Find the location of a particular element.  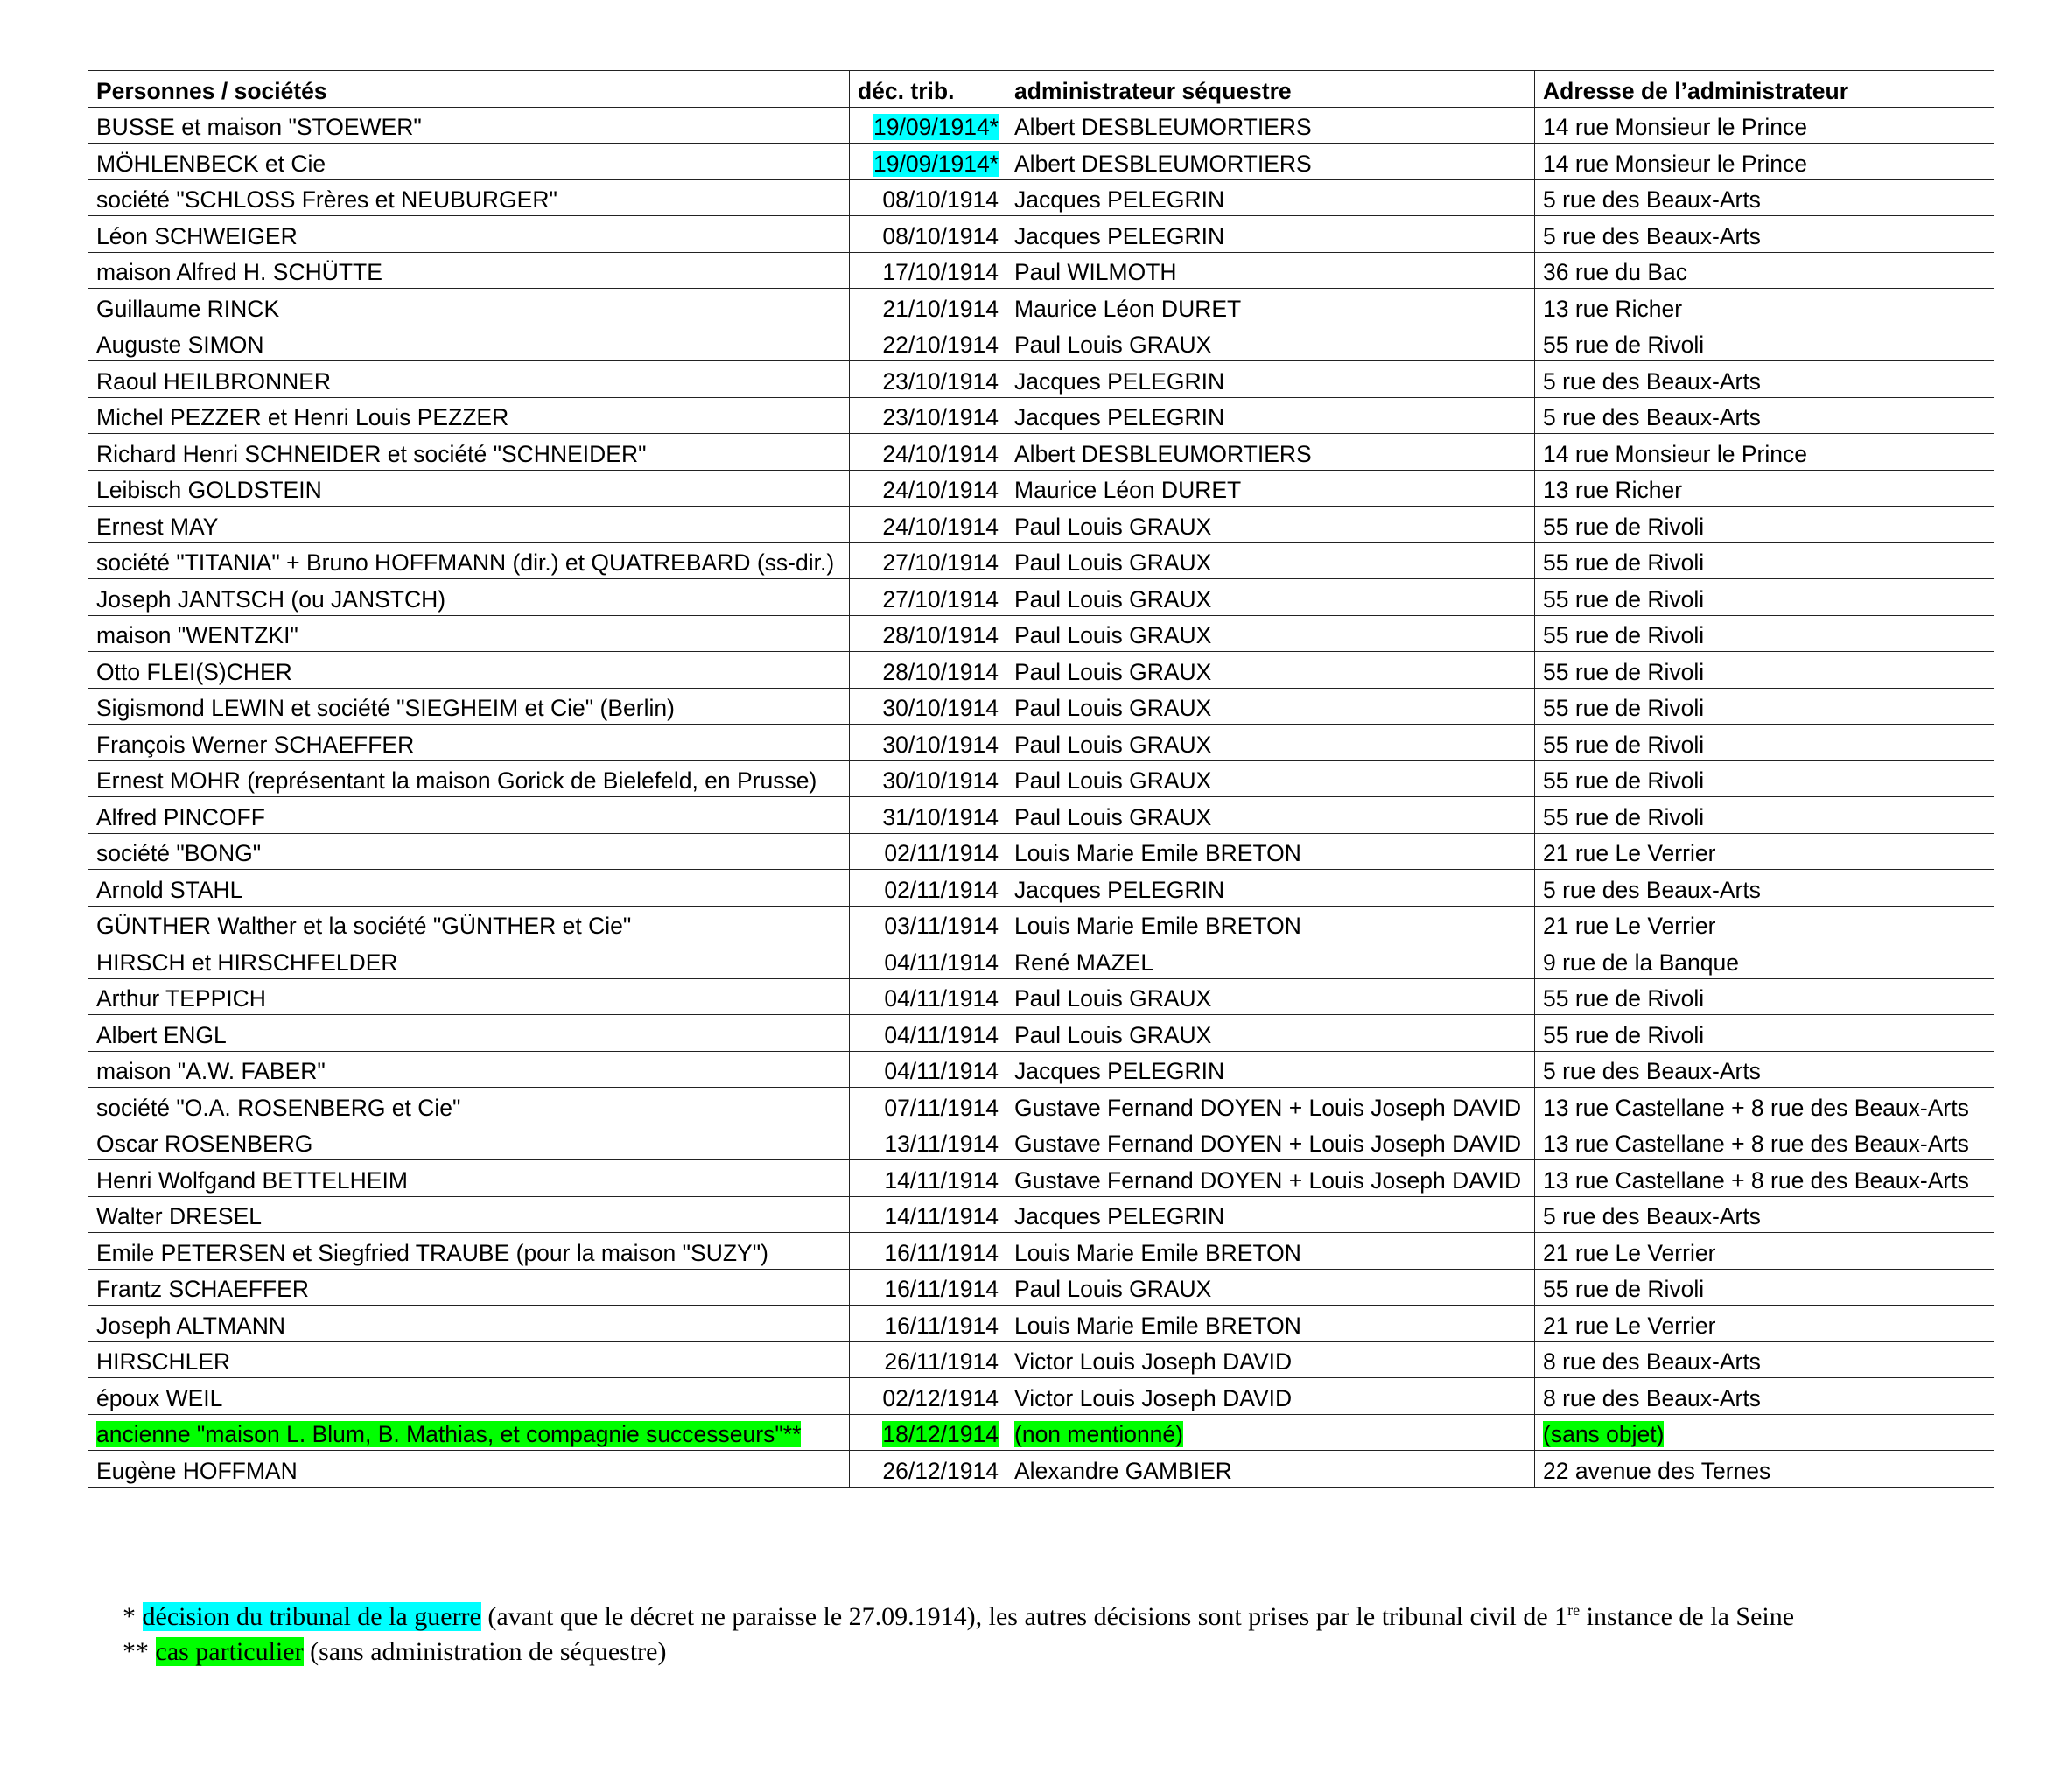

header-persons: Personnes / sociétés is located at coordinates (469, 89).